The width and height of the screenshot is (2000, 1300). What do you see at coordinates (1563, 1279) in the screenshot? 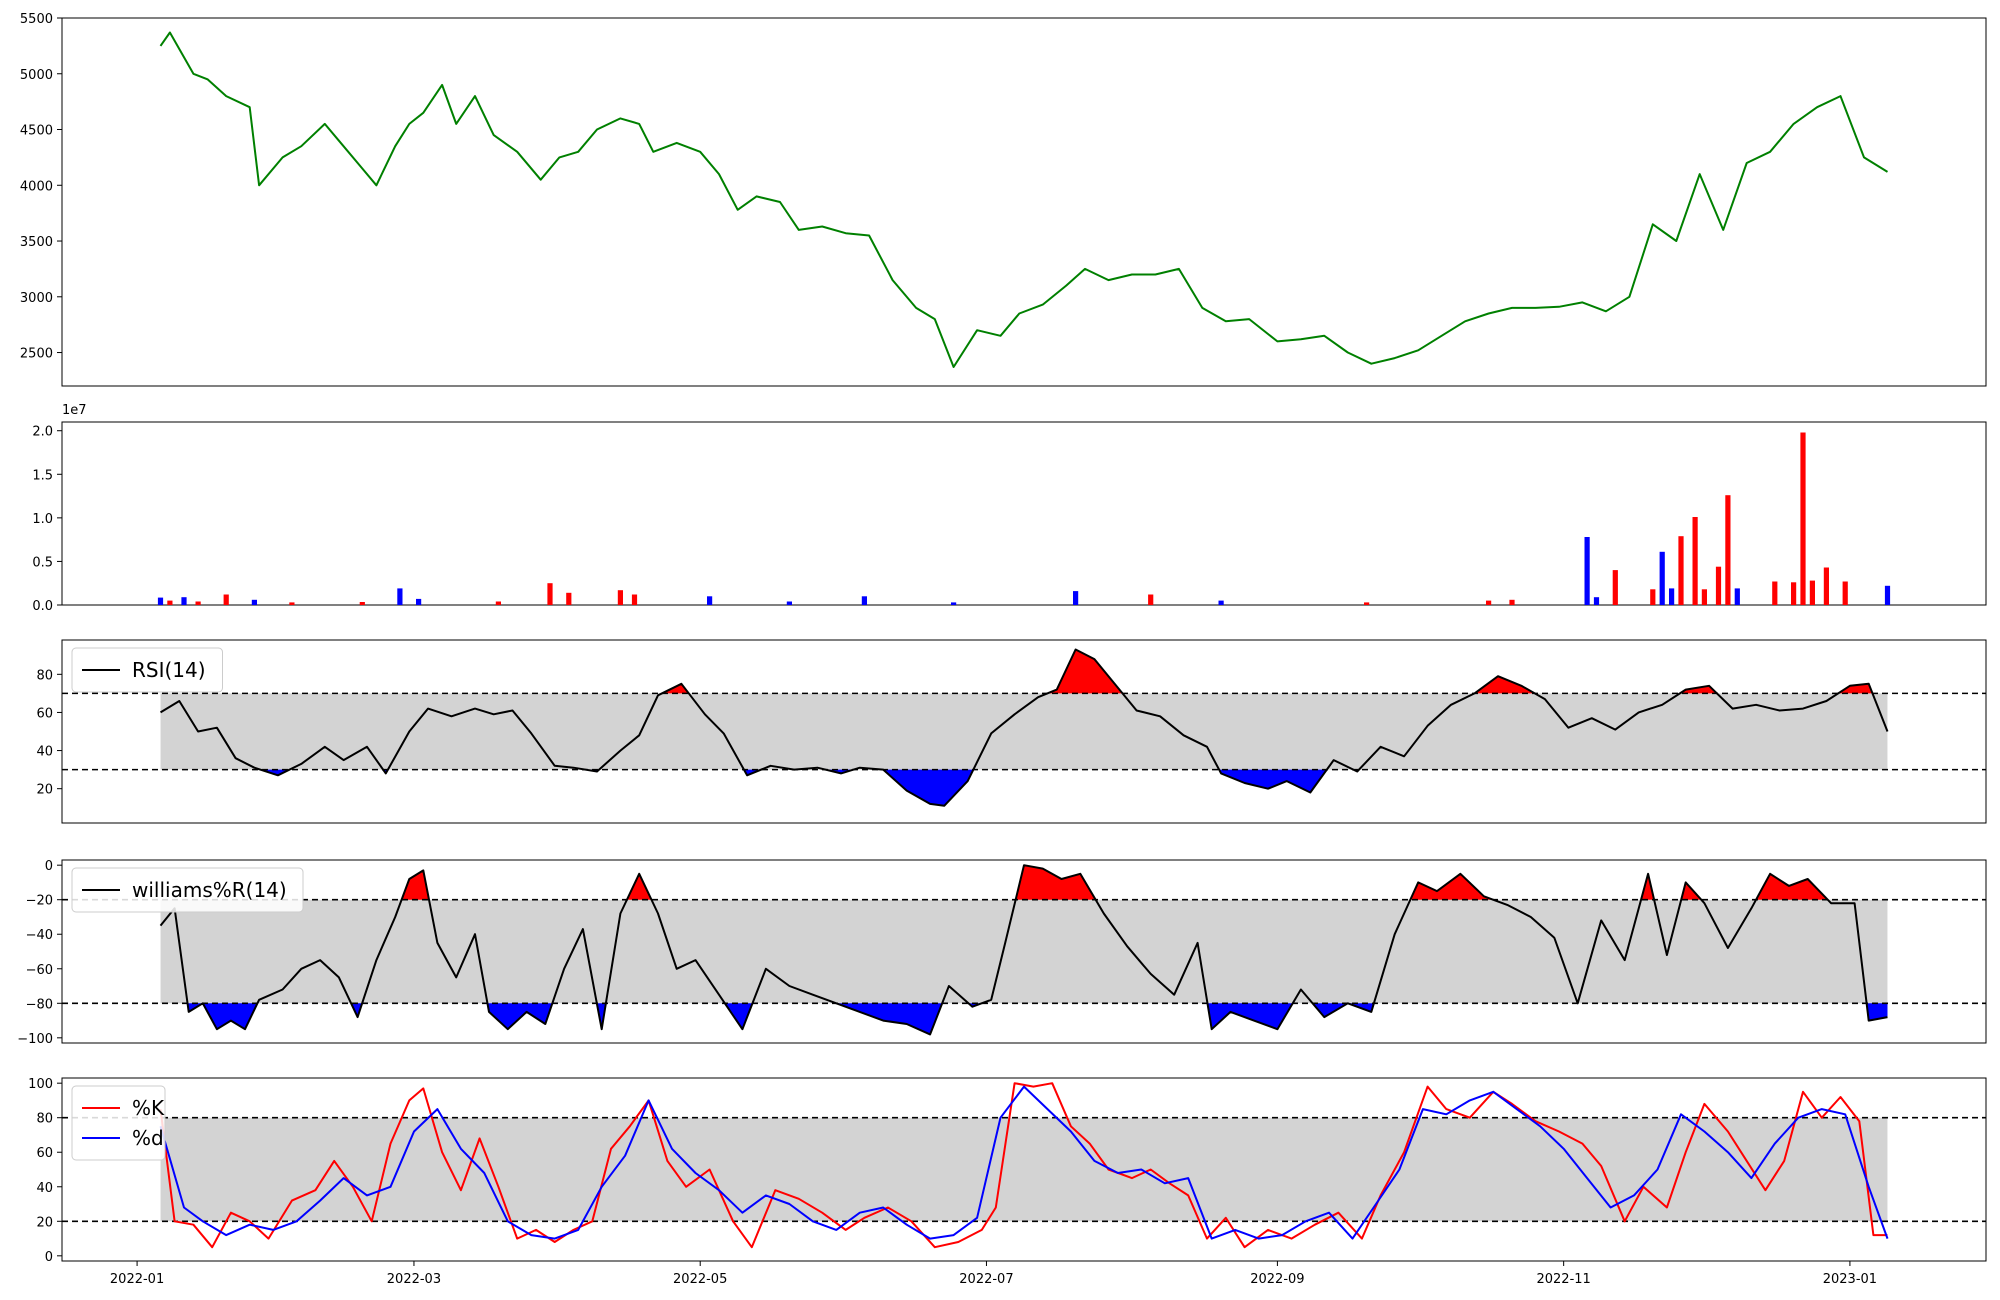
I see `xtick-label: 2022-11` at bounding box center [1563, 1279].